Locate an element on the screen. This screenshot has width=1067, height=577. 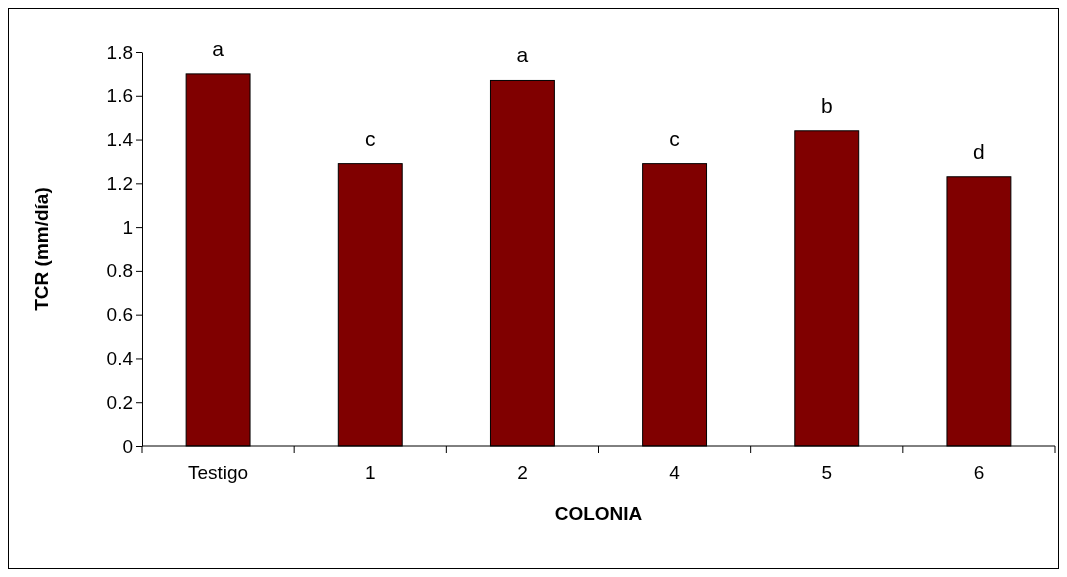
x-axis-title: COLONIA is located at coordinates (598, 513).